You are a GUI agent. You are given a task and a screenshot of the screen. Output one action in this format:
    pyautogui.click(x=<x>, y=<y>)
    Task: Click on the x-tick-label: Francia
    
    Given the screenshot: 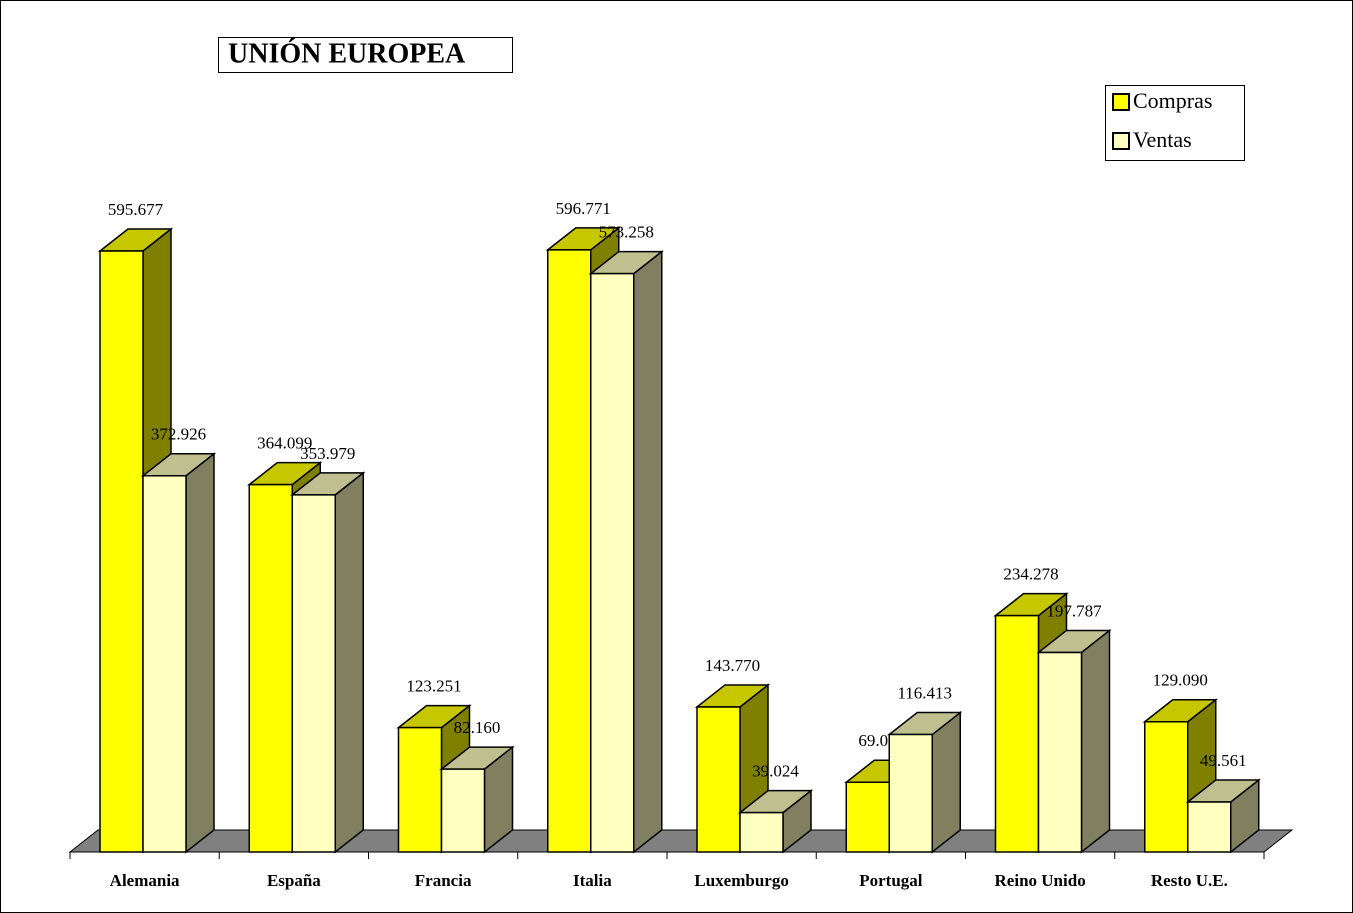 What is the action you would take?
    pyautogui.click(x=443, y=880)
    